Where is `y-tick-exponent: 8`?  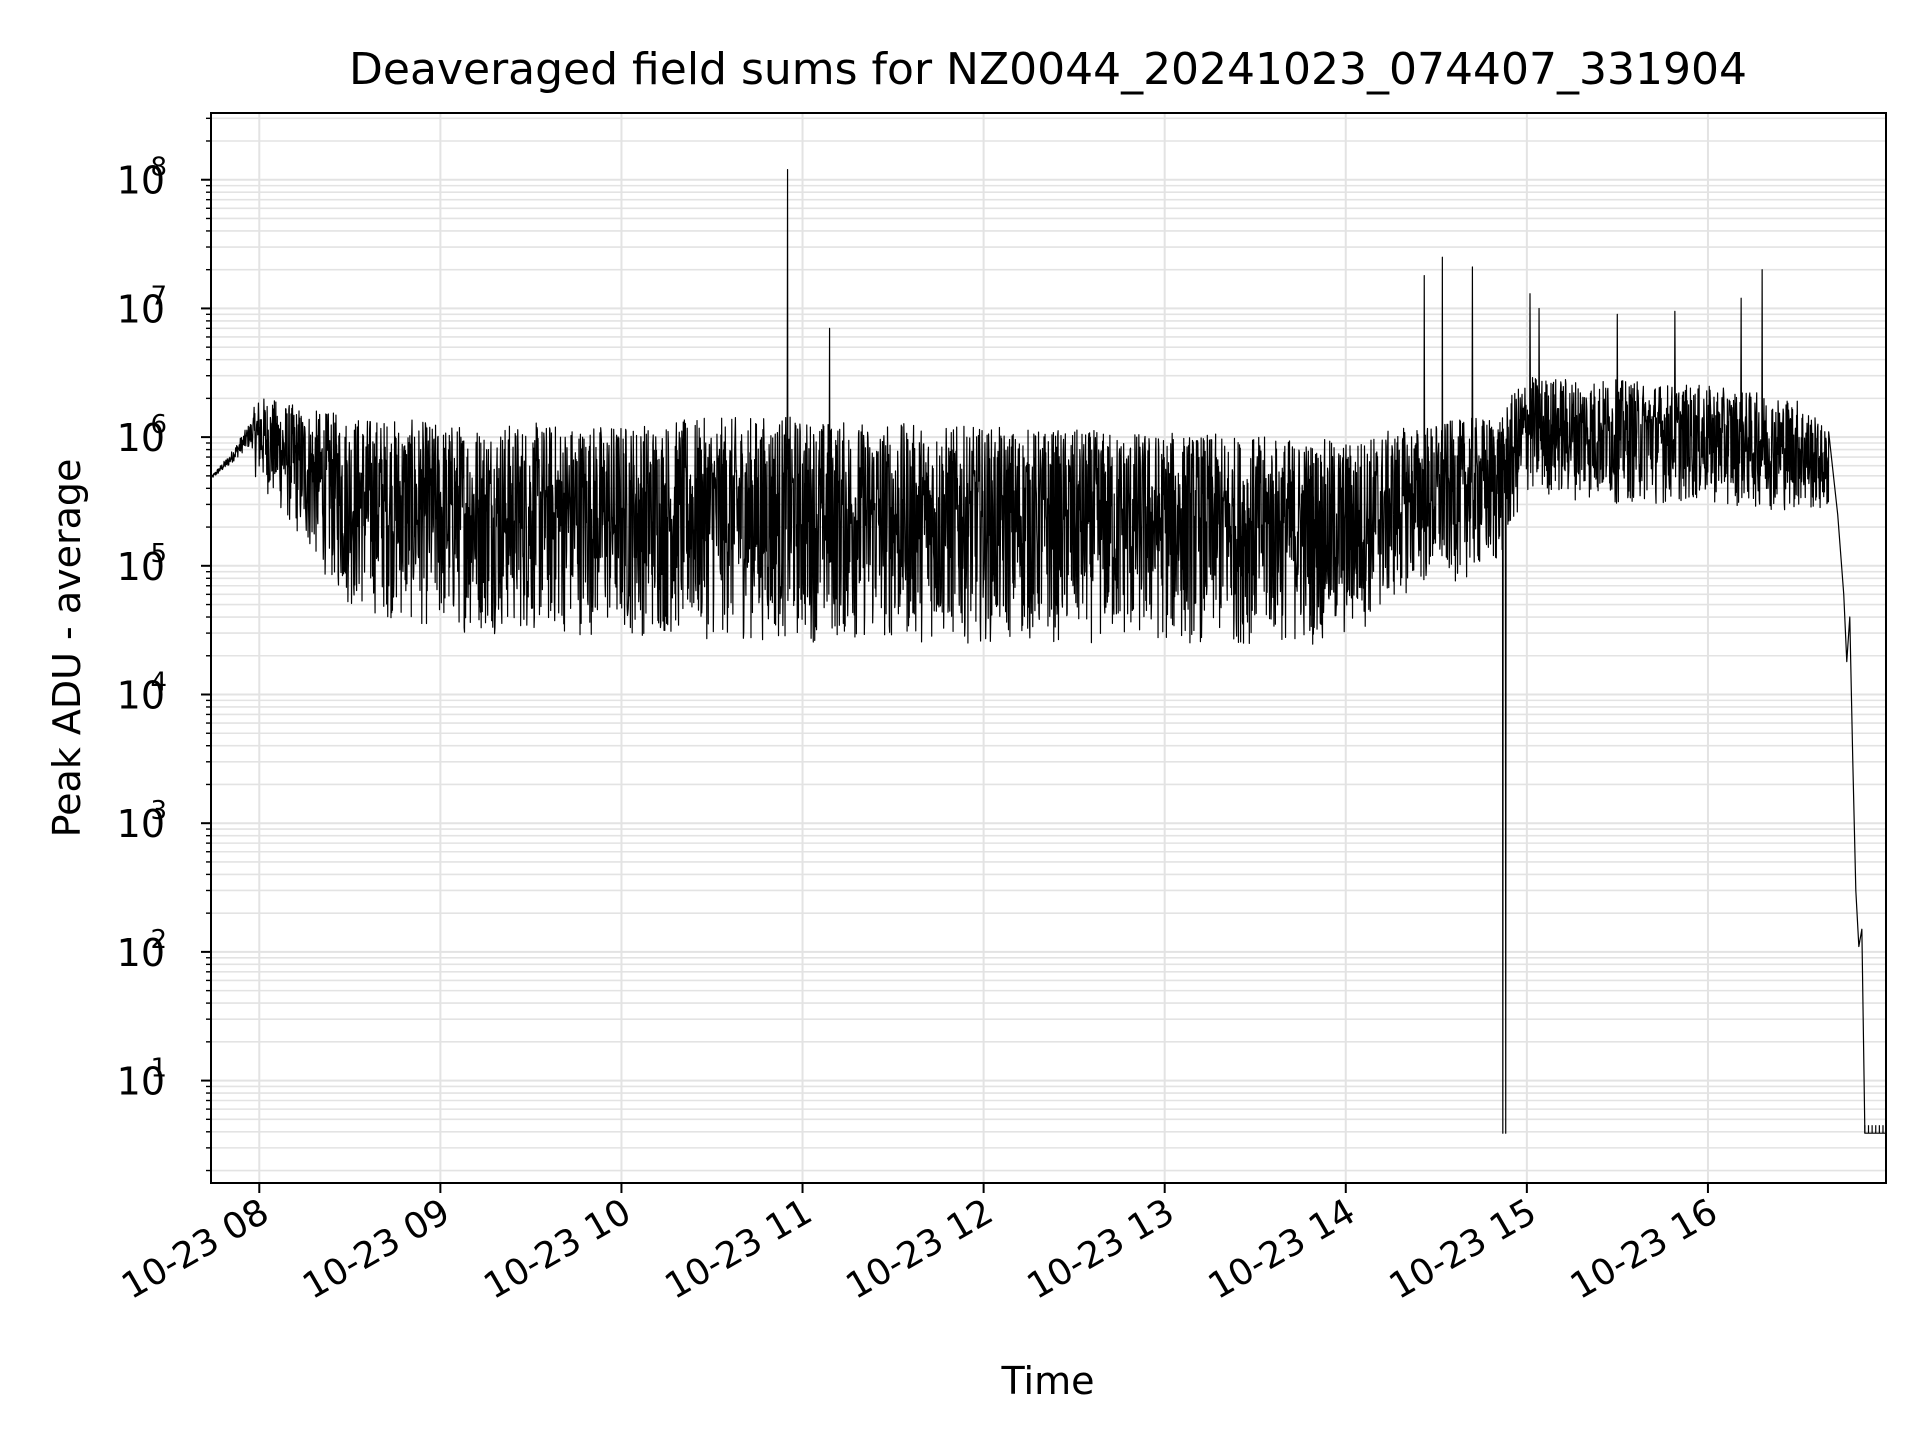 y-tick-exponent: 8 is located at coordinates (158, 168).